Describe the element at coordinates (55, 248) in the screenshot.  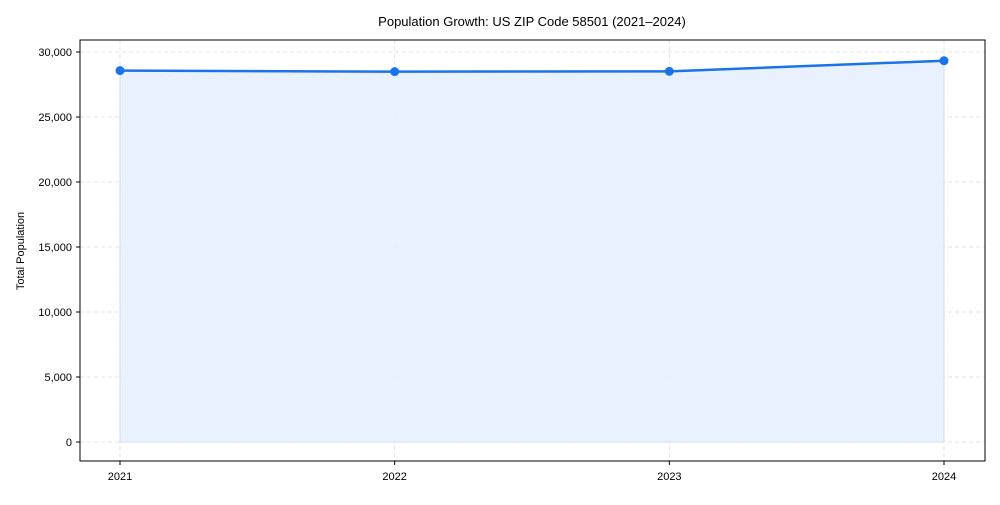
I see `y-tick-label: 15,000` at that location.